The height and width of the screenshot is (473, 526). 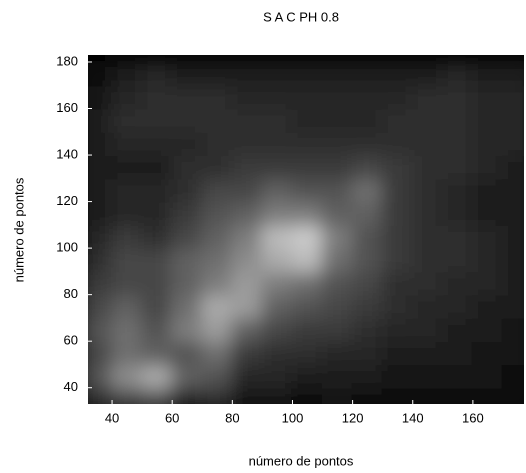 What do you see at coordinates (18, 229) in the screenshot?
I see `y-axis-label: número de pontos` at bounding box center [18, 229].